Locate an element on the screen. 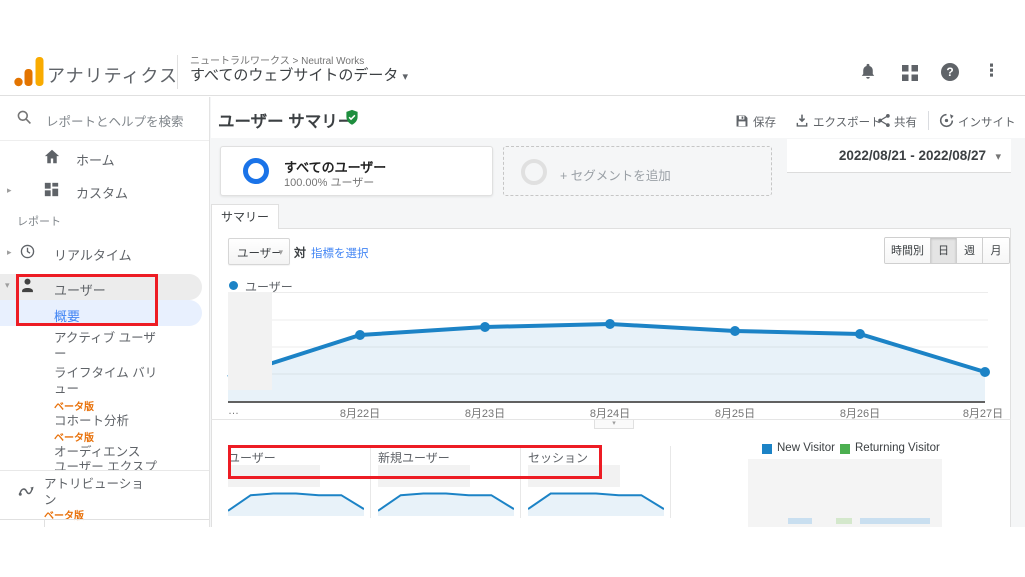 Image resolution: width=1025 pixels, height=577 pixels. breadcrumb-account: ニュートラルワークス is located at coordinates (240, 61).